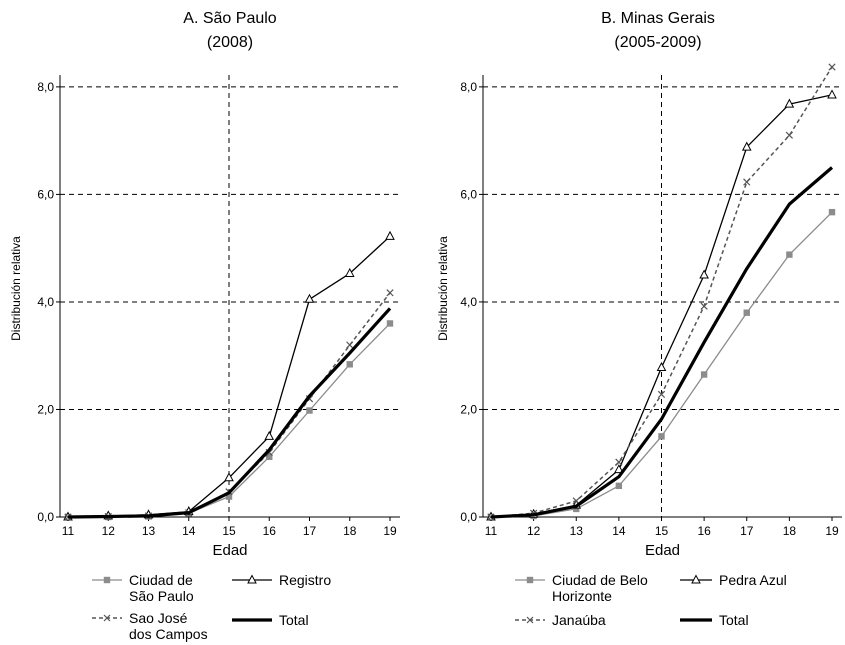 The height and width of the screenshot is (645, 845). I want to click on legend-a-item-3: Total, so click(269, 620).